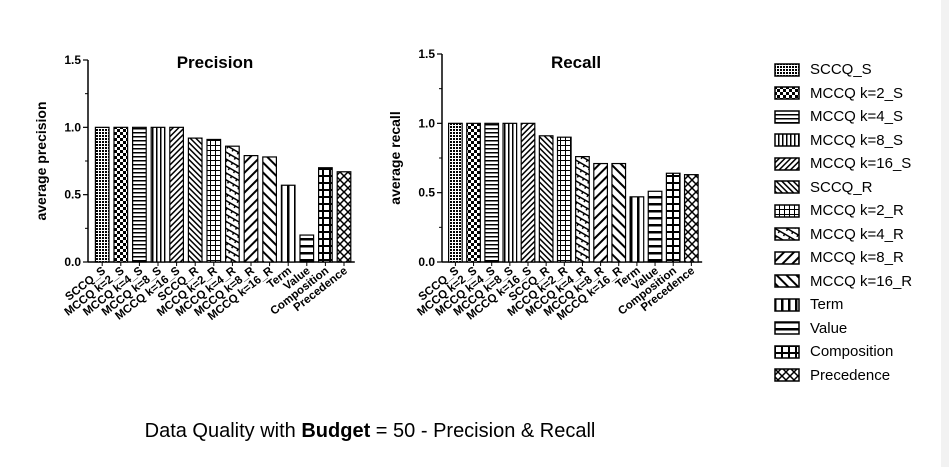 The width and height of the screenshot is (949, 467). I want to click on legend-item: MCCQ k=16_S, so click(843, 164).